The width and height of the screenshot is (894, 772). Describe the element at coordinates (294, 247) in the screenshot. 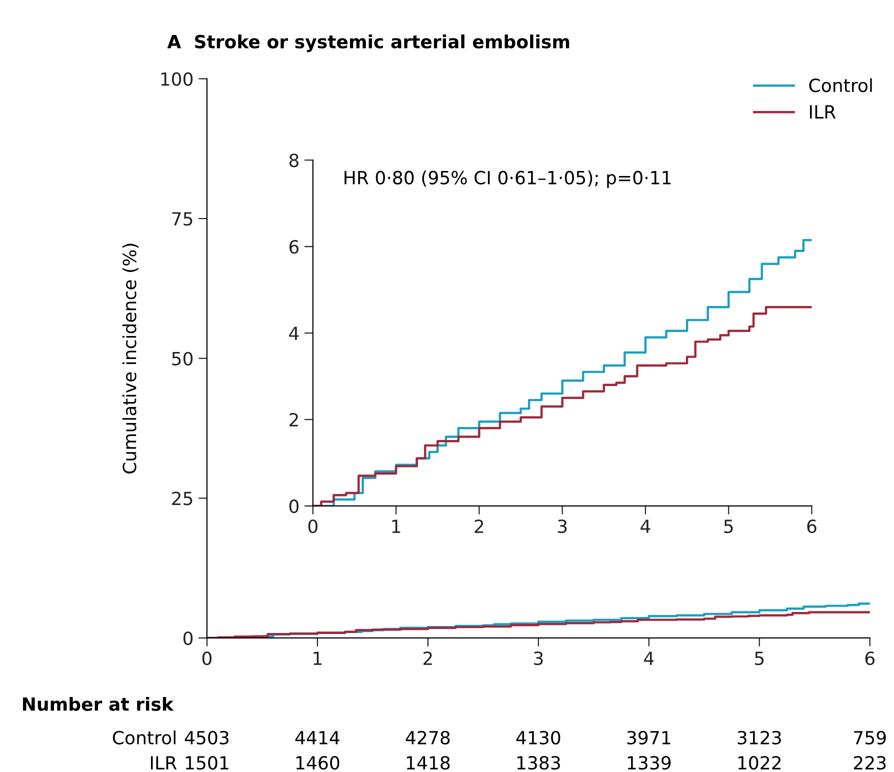

I see `y-tick-label: 6` at that location.